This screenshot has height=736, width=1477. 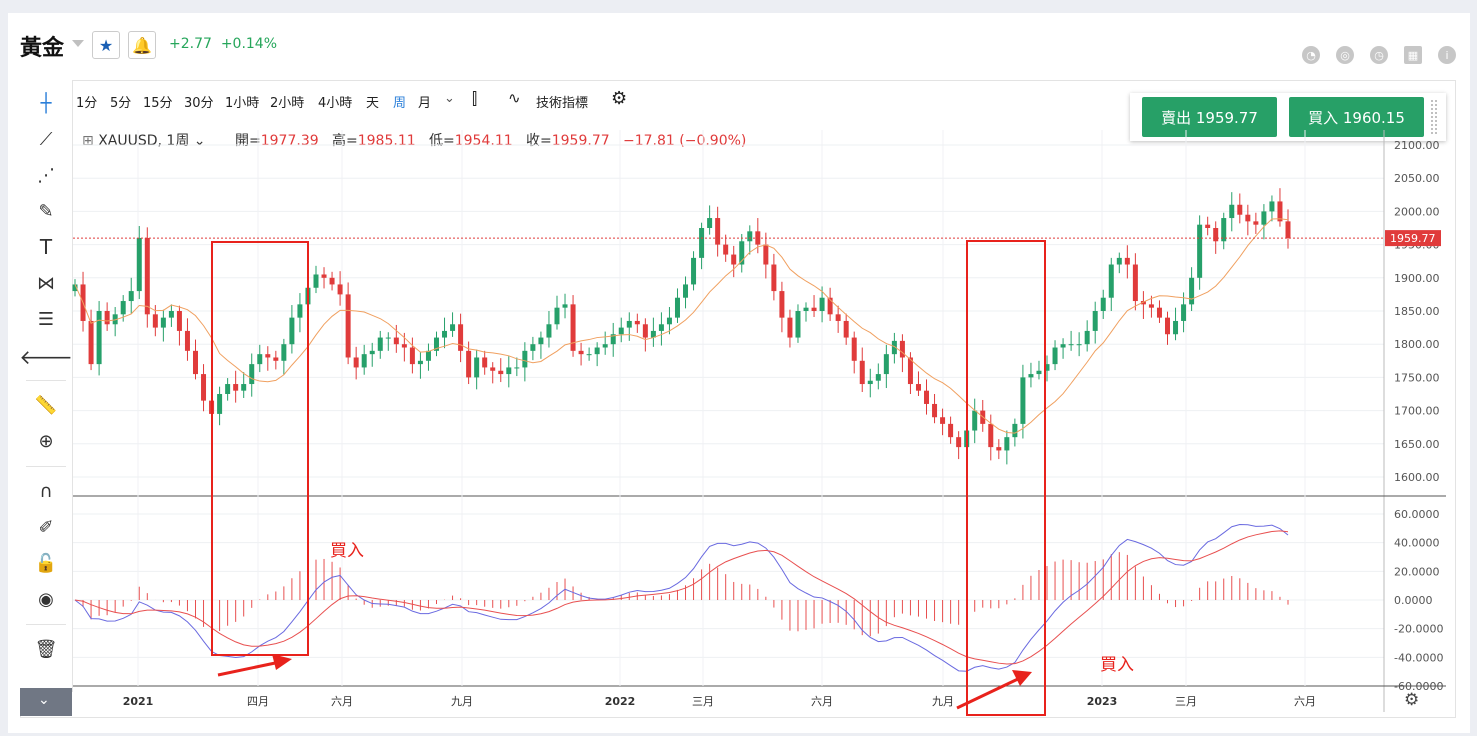 What do you see at coordinates (1356, 117) in the screenshot?
I see `buy-button: 買入 1960.15` at bounding box center [1356, 117].